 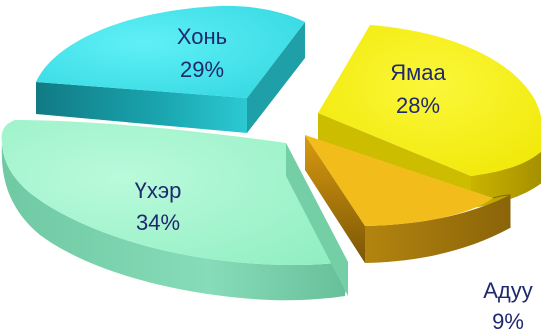 What do you see at coordinates (158, 190) in the screenshot?
I see `label-ukher-name: Үхэр` at bounding box center [158, 190].